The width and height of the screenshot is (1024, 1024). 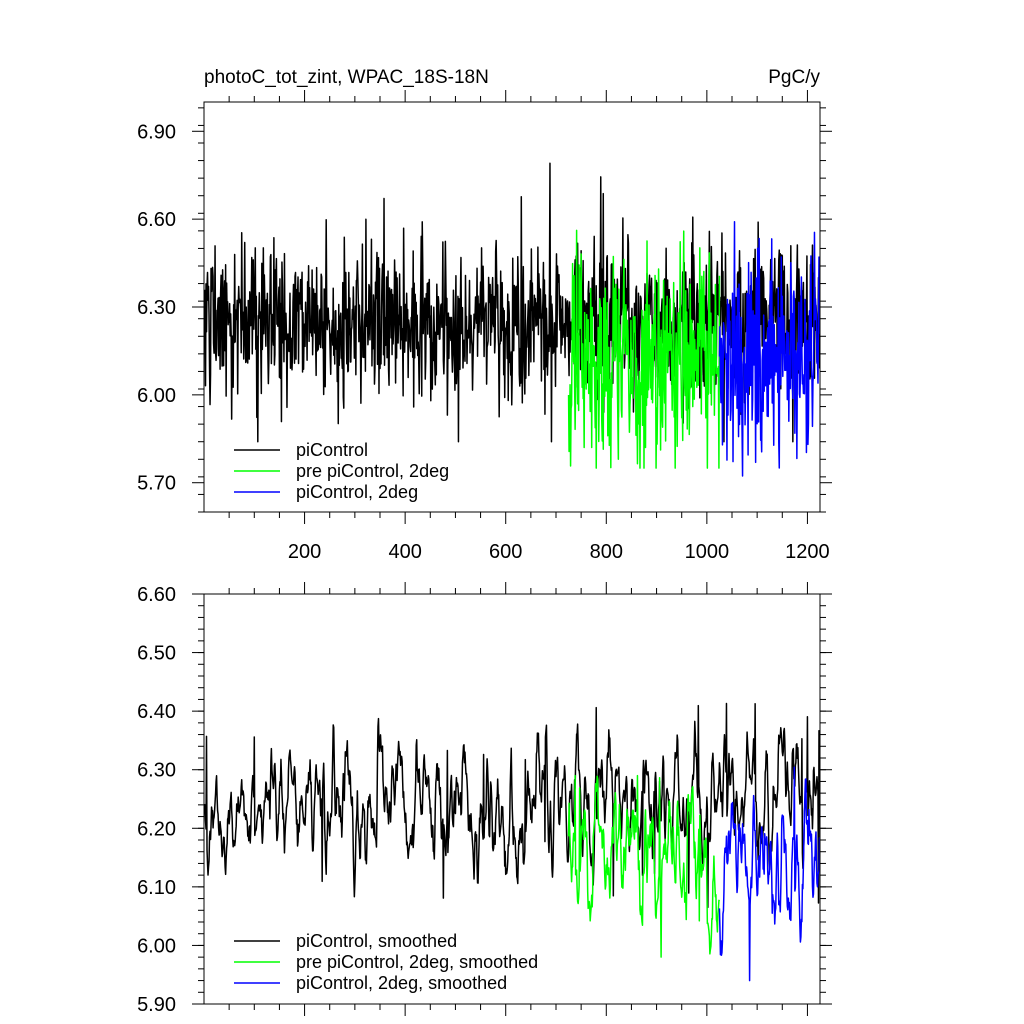 I want to click on legend-1-label-1: pre piControl, 2deg, smoothed, so click(x=417, y=962).